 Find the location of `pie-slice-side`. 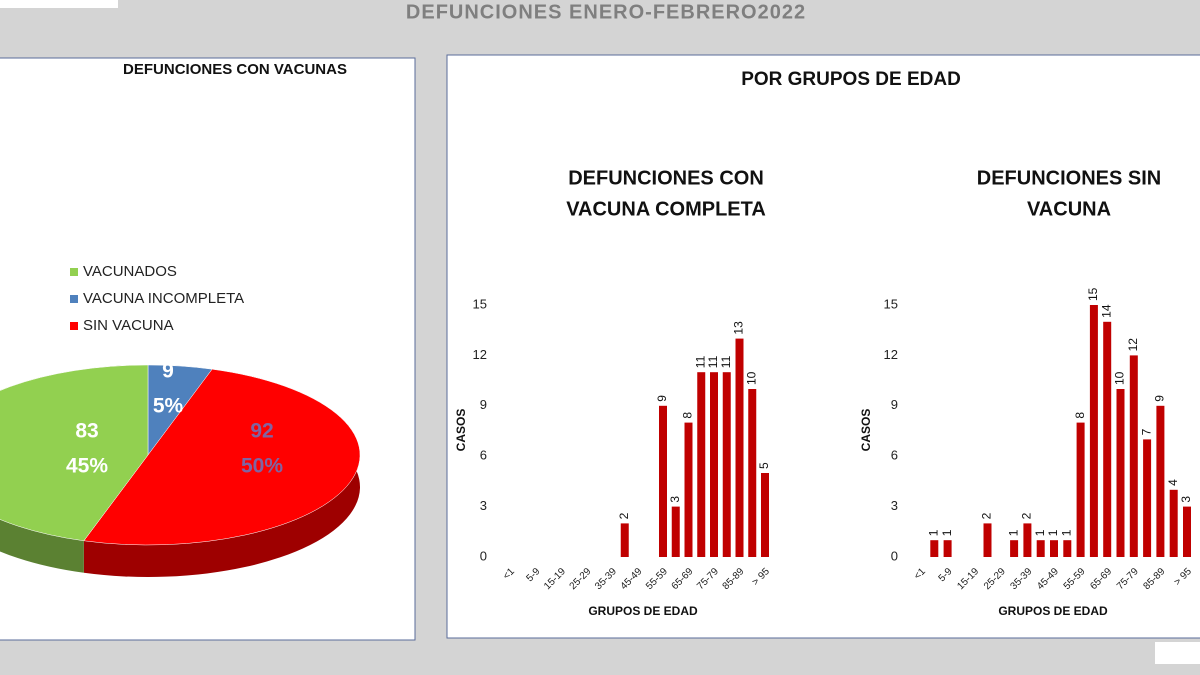

pie-slice-side is located at coordinates (221, 473).